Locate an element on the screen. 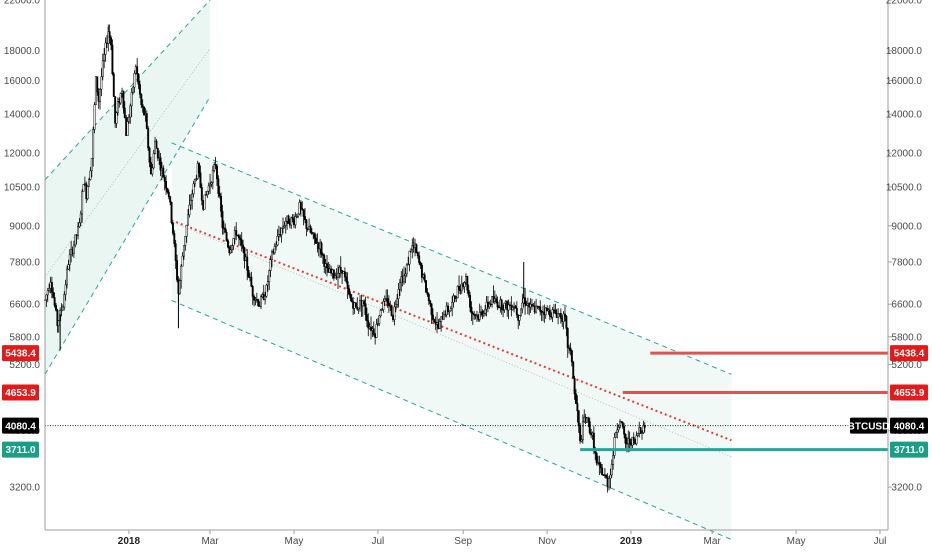  left-level-tag-3711.0-bg is located at coordinates (20, 449).